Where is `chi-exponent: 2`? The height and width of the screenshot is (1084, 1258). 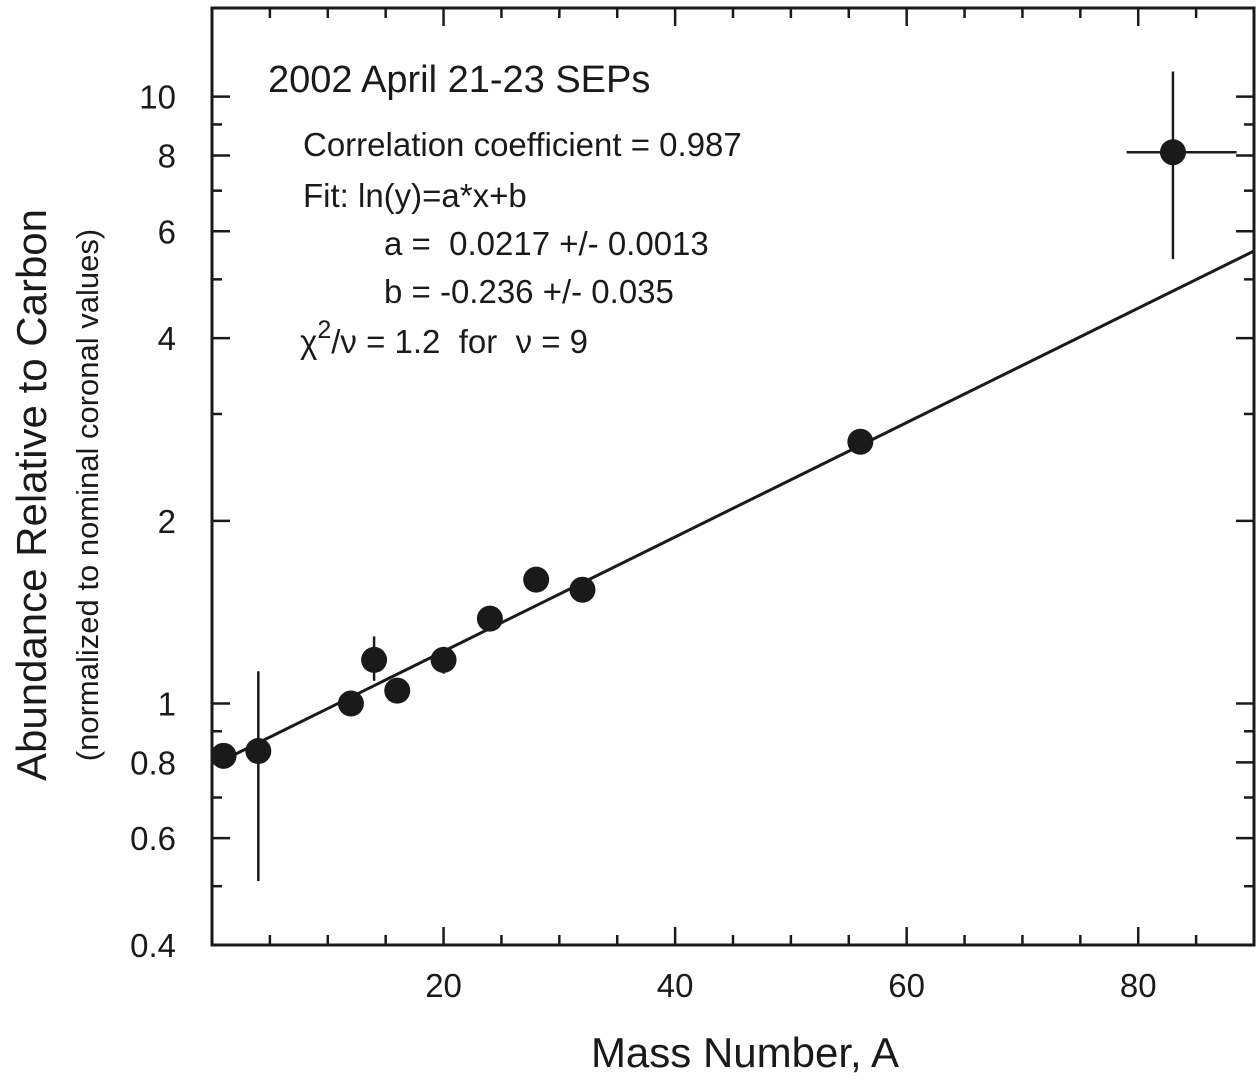
chi-exponent: 2 is located at coordinates (324, 330).